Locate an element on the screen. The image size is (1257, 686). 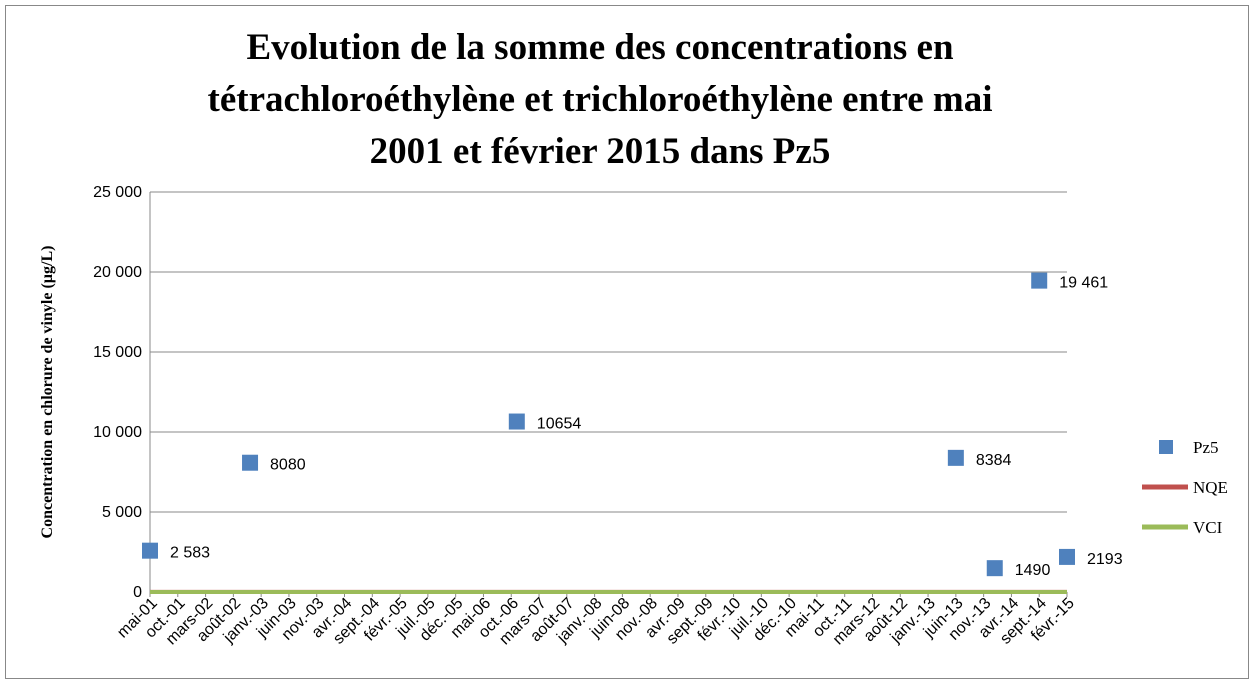
y-tick-label: 20 000 is located at coordinates (117, 272).